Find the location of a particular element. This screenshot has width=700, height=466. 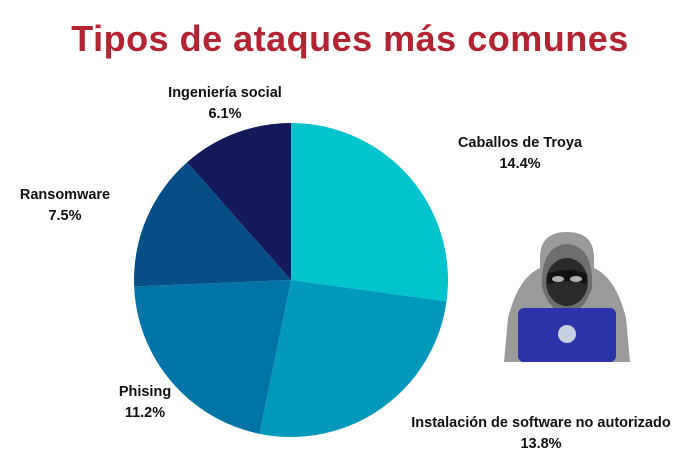

slice-label-ransomware: Ransomware 7.5% is located at coordinates (65, 206).